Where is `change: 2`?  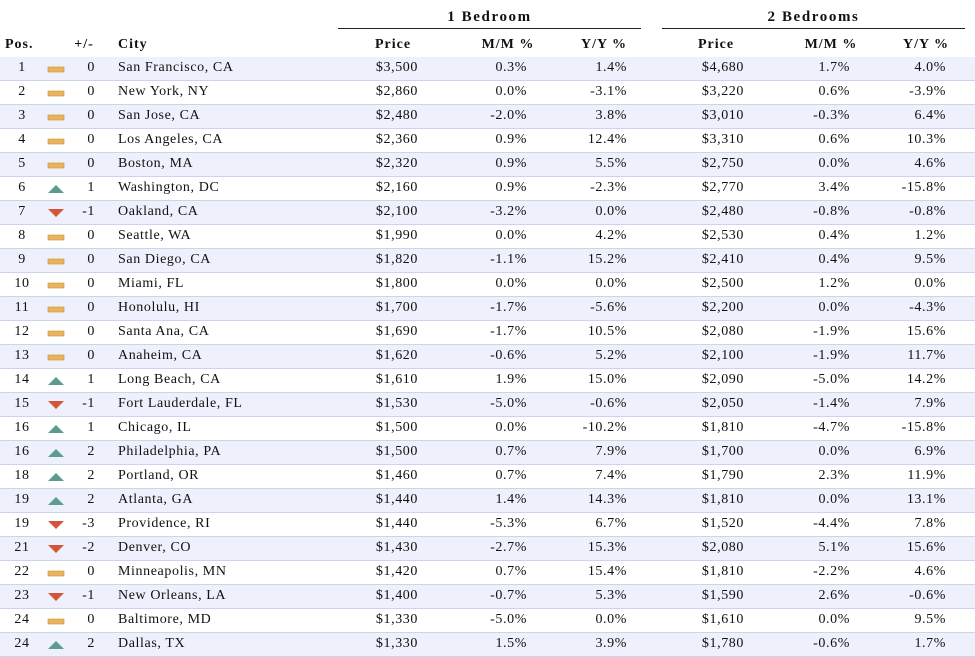 change: 2 is located at coordinates (91, 499).